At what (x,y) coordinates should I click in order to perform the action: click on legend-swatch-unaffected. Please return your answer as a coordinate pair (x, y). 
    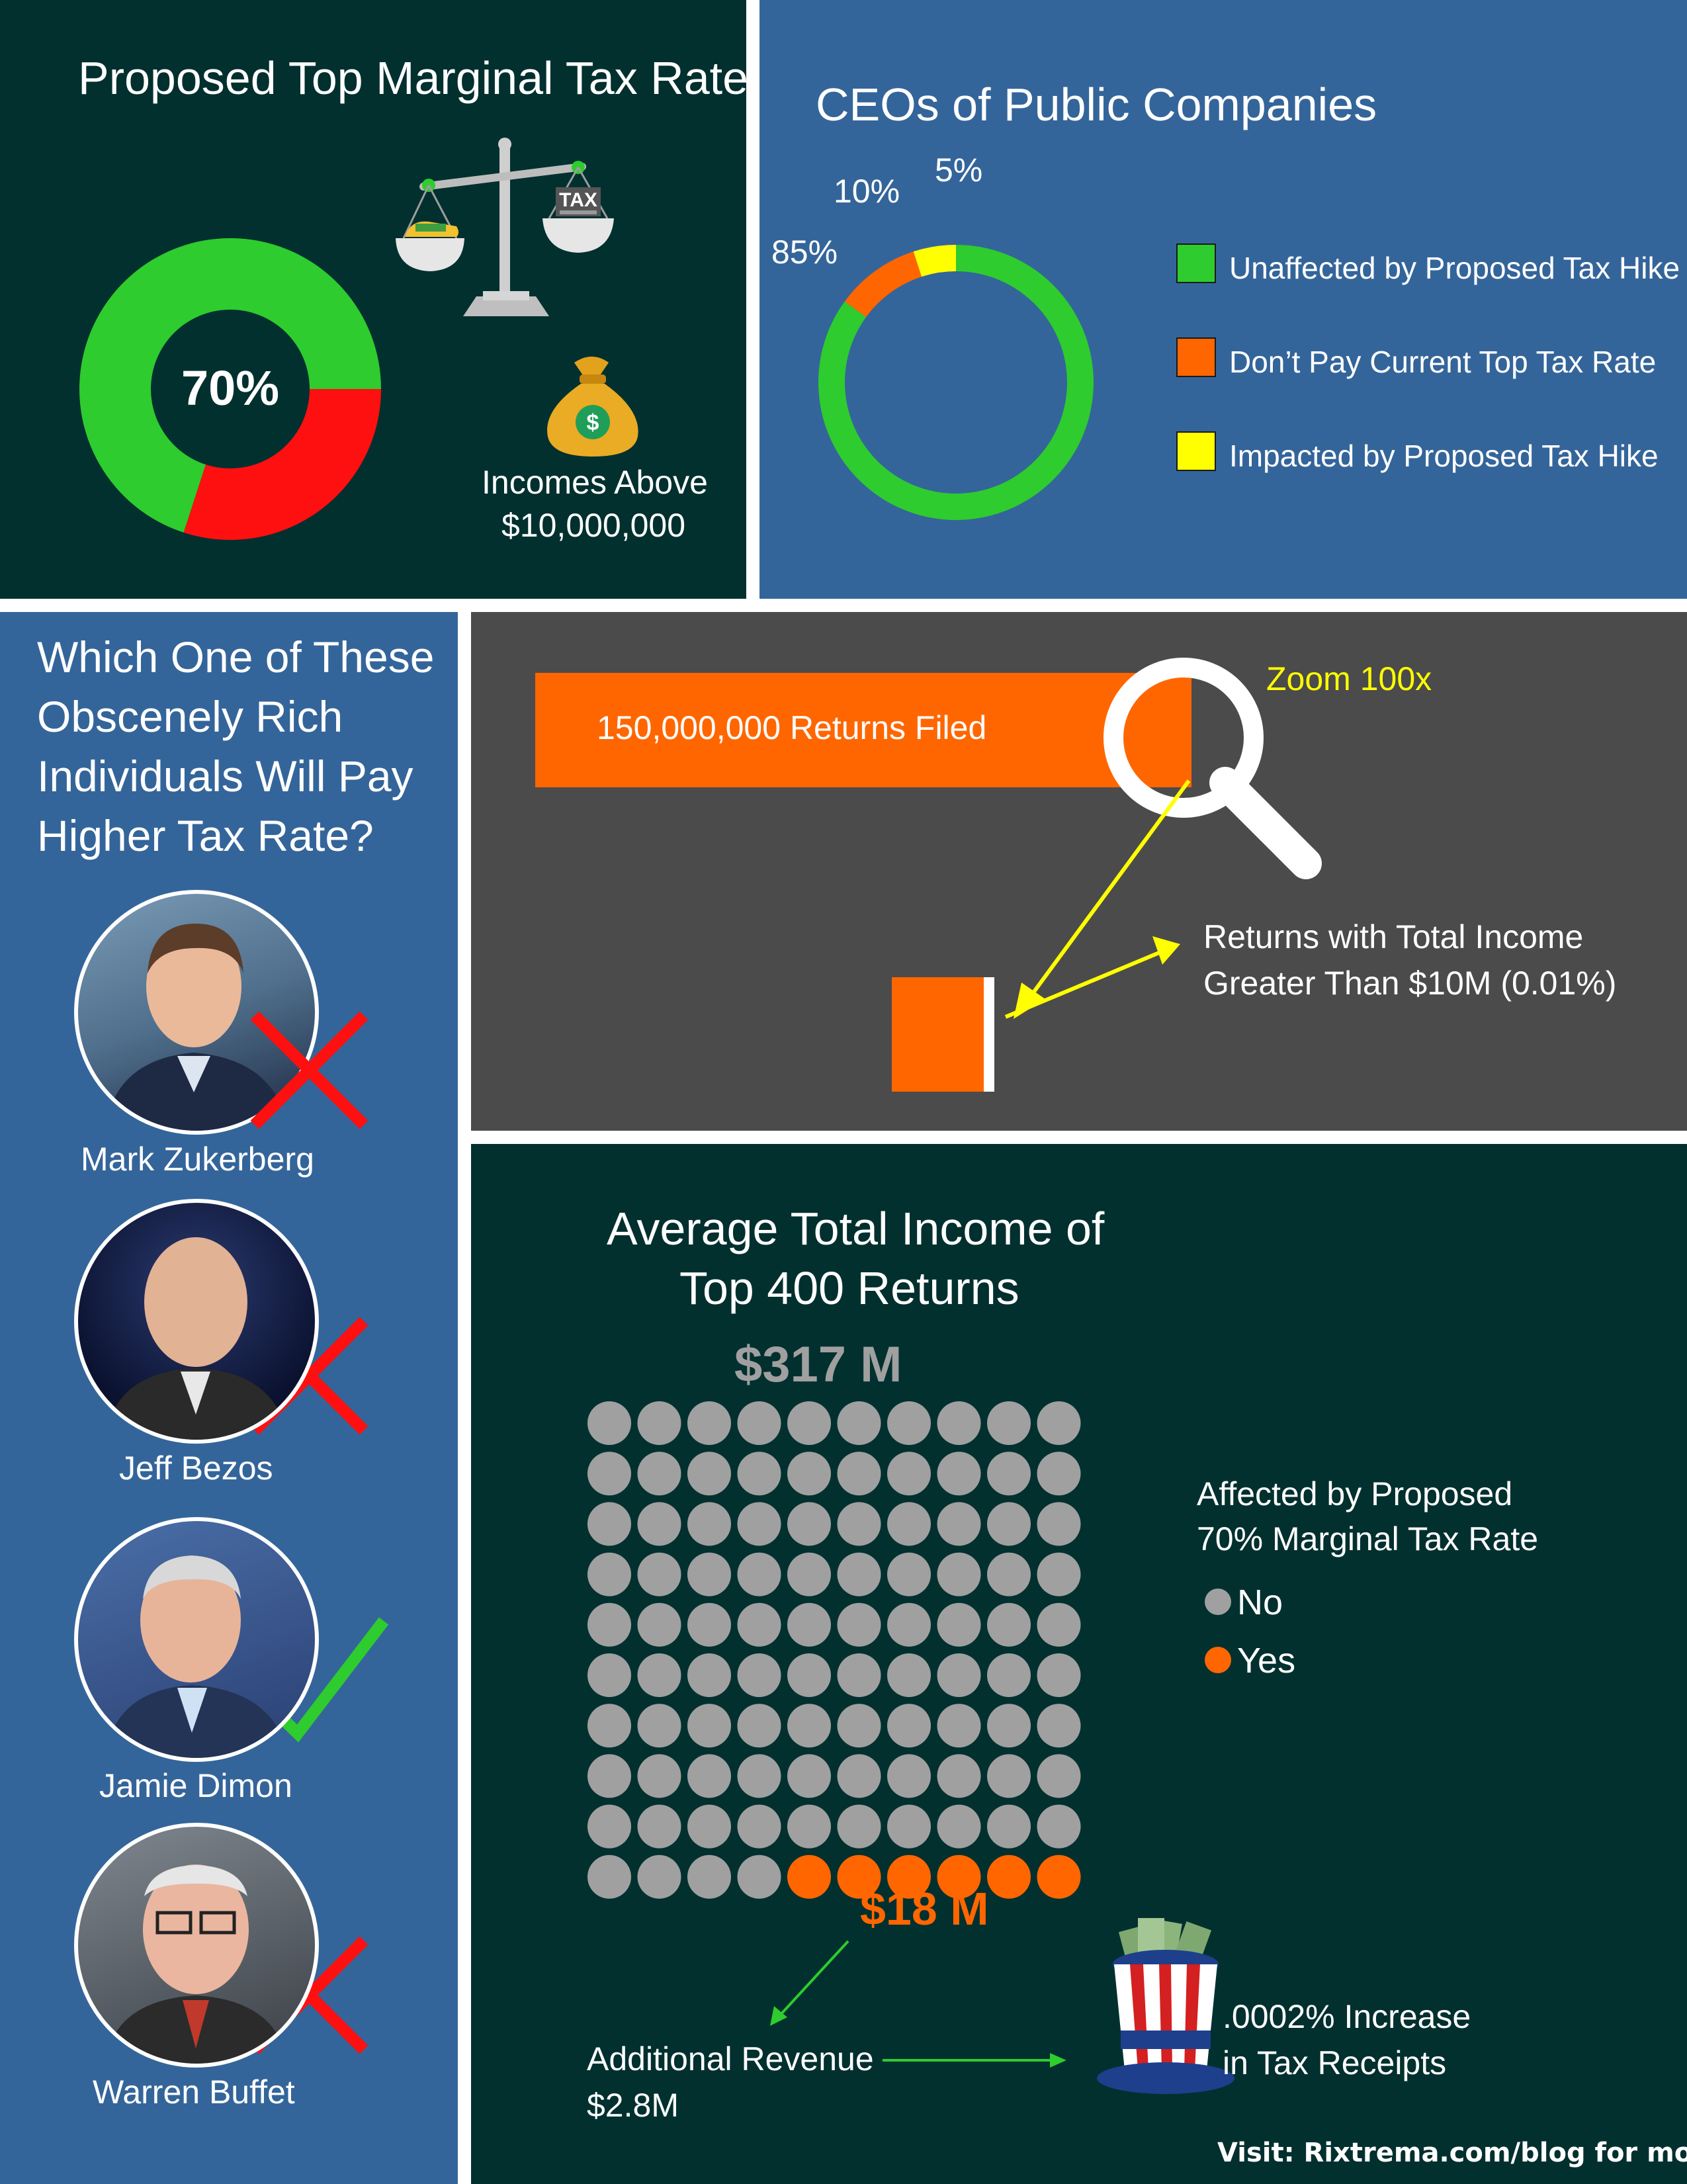
    Looking at the image, I should click on (1196, 263).